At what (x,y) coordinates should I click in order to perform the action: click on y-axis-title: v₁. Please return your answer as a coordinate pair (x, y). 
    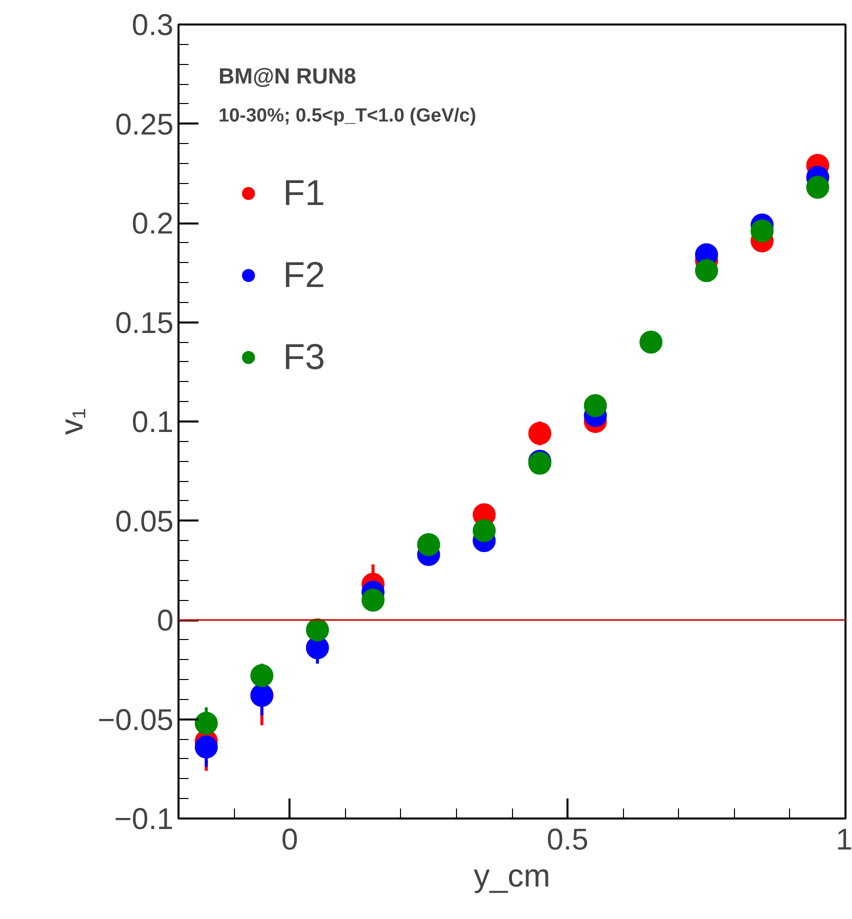
    Looking at the image, I should click on (72, 421).